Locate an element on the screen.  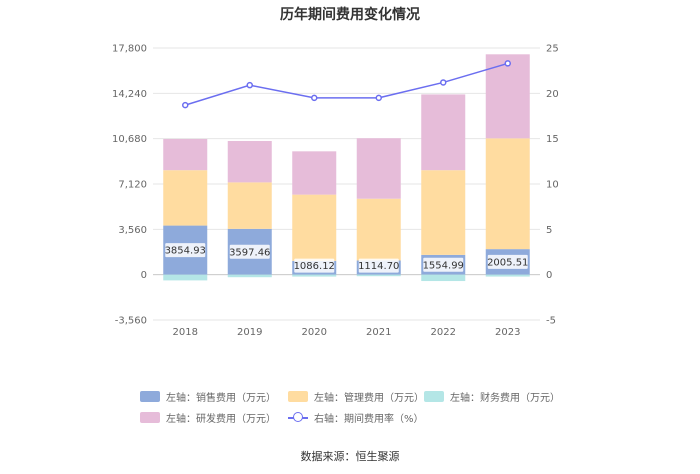
bar-finance-2021 is located at coordinates (378, 275).